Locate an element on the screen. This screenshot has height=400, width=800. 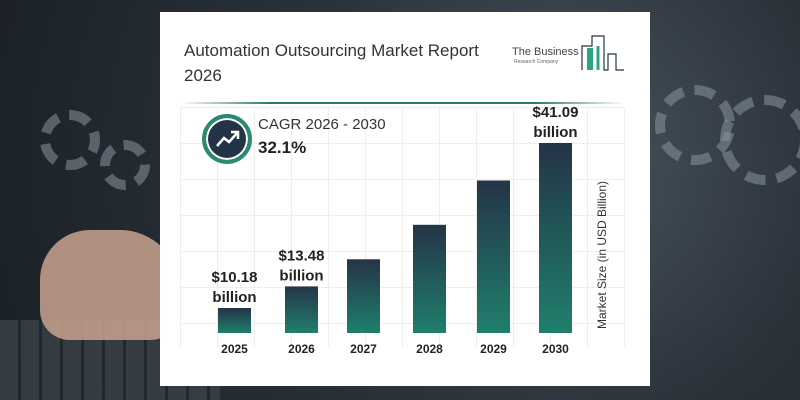
logo-subtext: Research Company is located at coordinates (536, 62).